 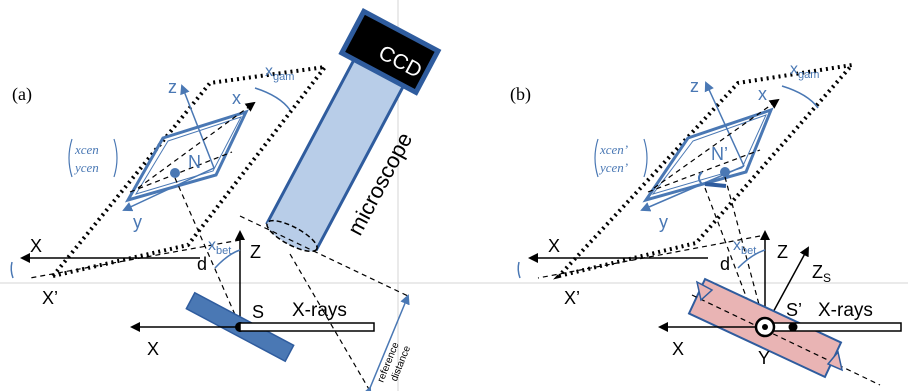 I want to click on axis-x-prime, so click(x=649, y=257).